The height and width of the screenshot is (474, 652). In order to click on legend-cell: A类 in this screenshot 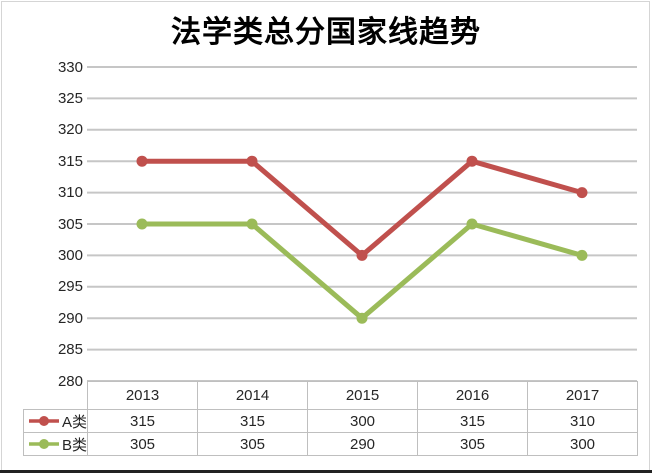, I will do `click(55, 421)`.